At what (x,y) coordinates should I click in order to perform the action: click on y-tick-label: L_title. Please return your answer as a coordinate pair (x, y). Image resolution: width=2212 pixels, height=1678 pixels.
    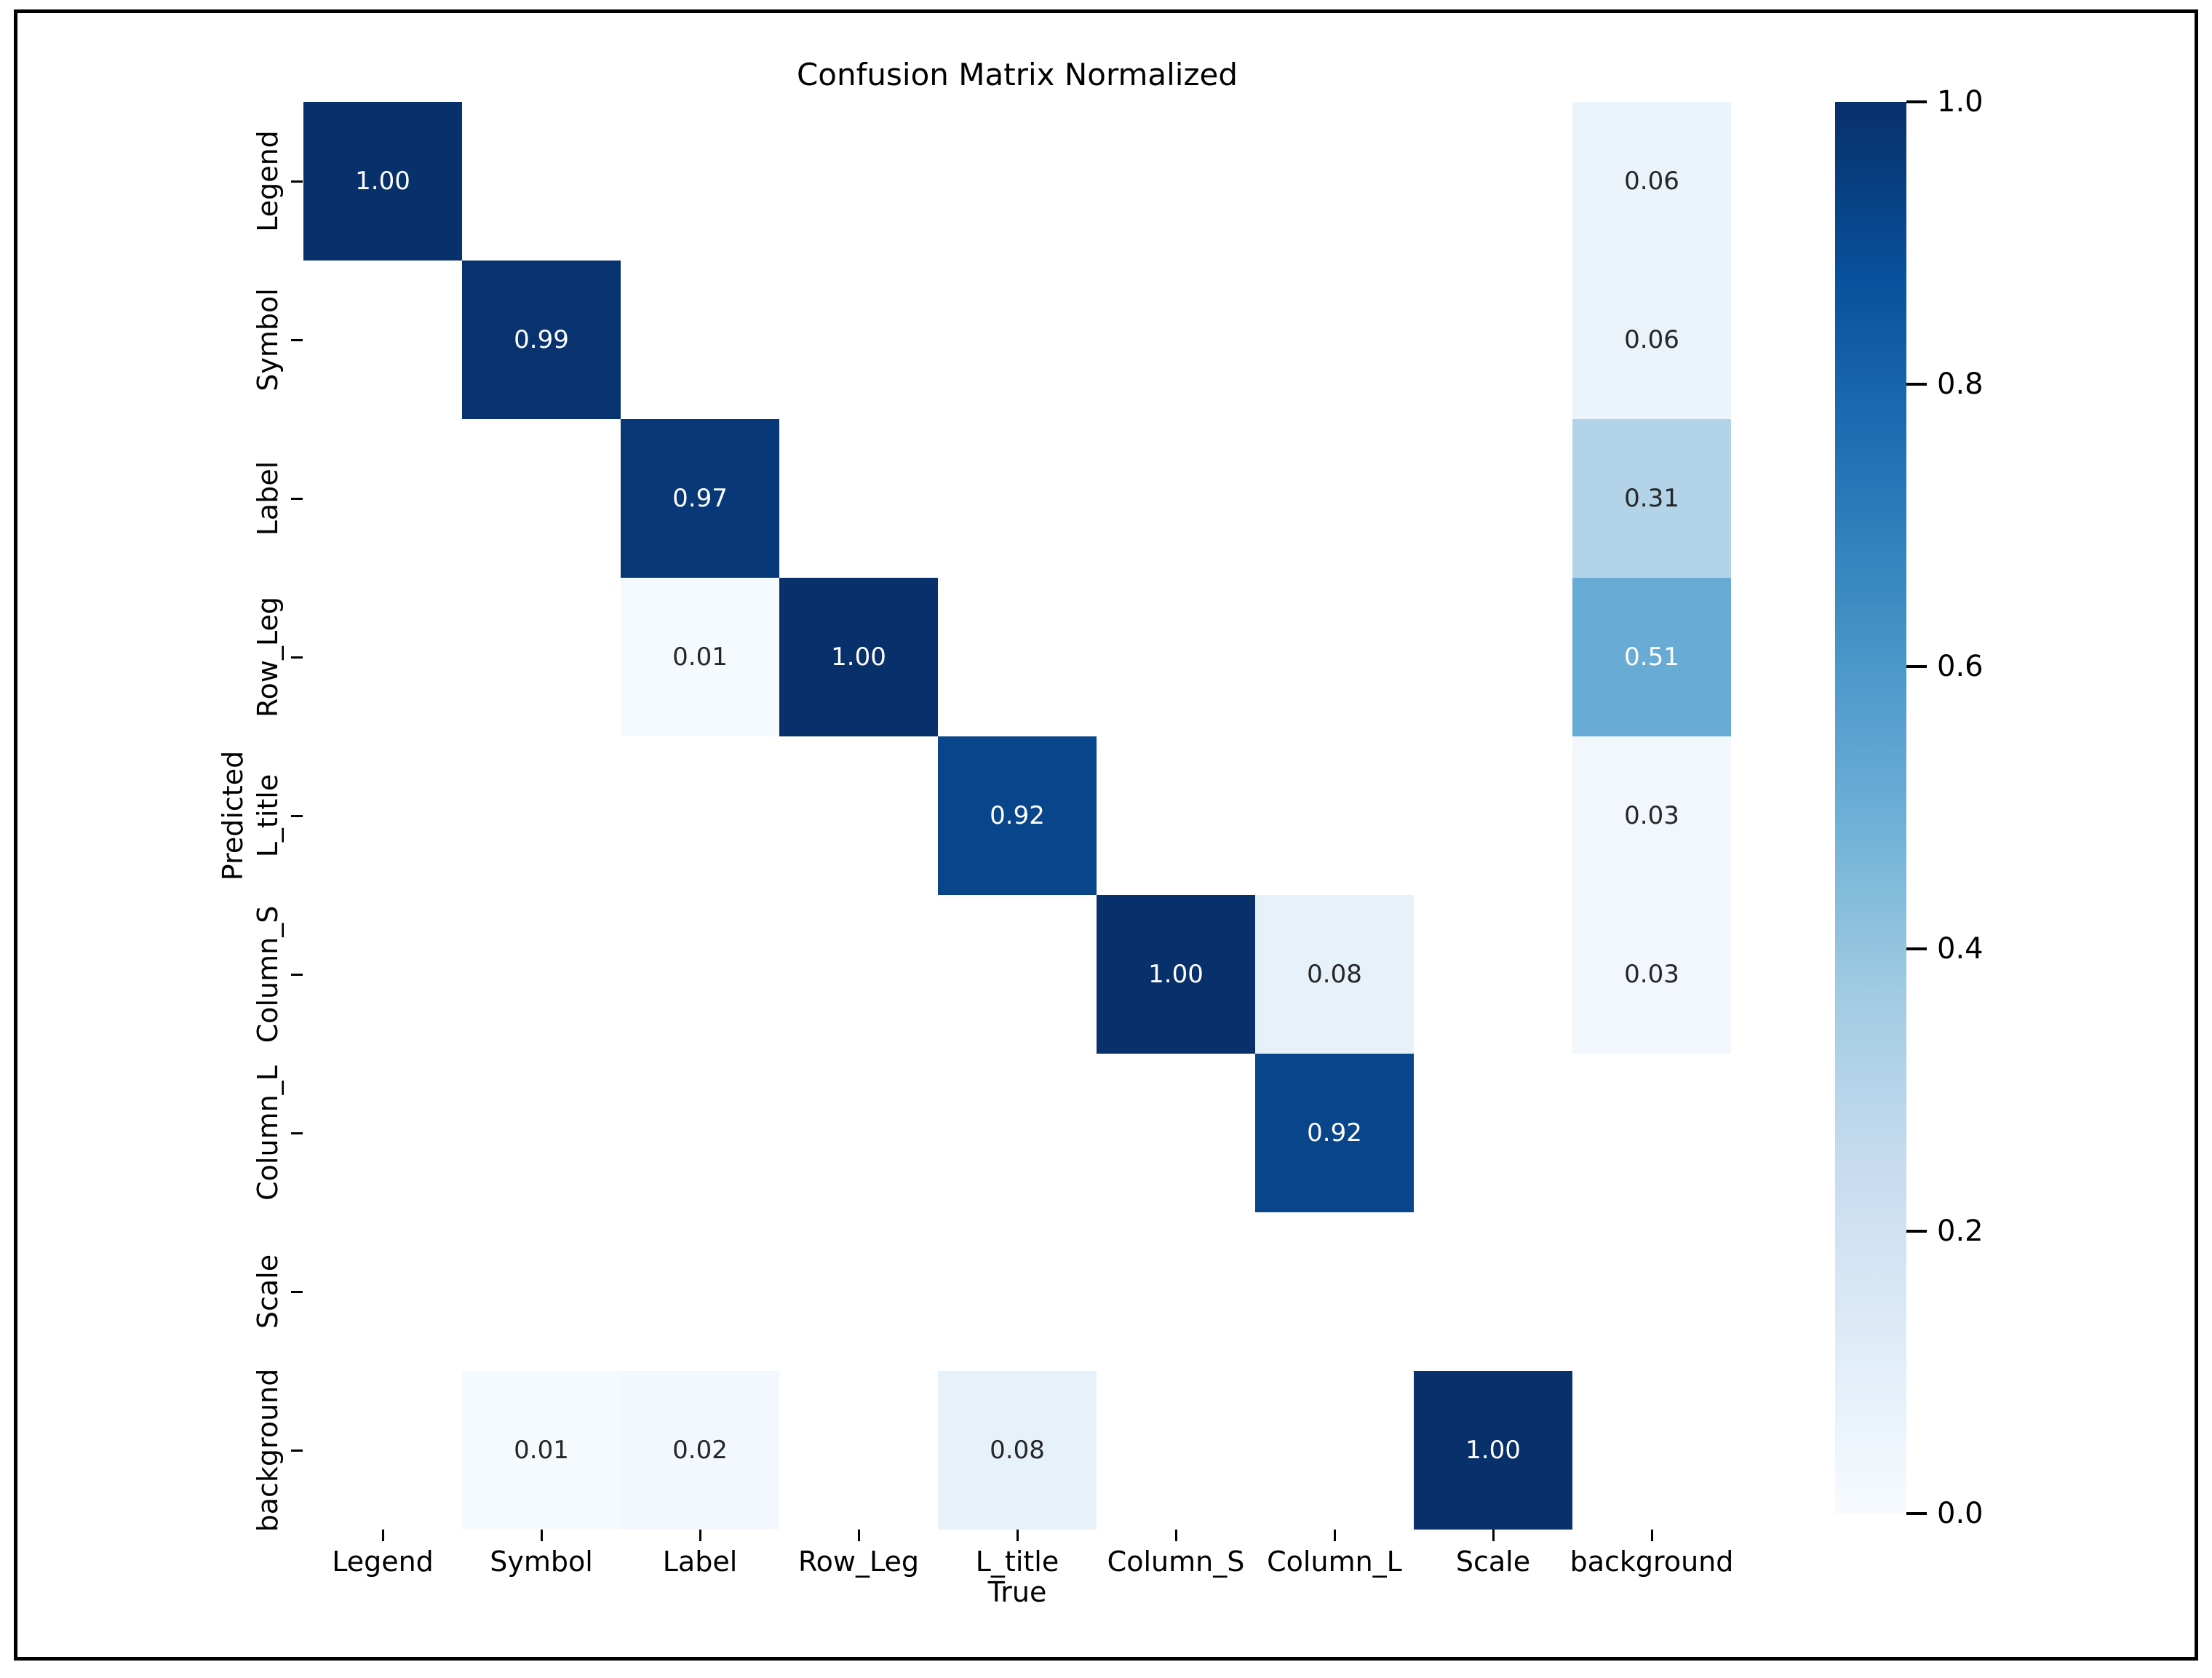
    Looking at the image, I should click on (268, 816).